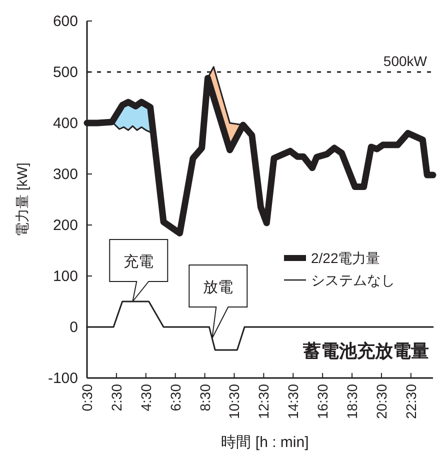 Image resolution: width=438 pixels, height=459 pixels. What do you see at coordinates (353, 280) in the screenshot?
I see `legend-label: システムなし` at bounding box center [353, 280].